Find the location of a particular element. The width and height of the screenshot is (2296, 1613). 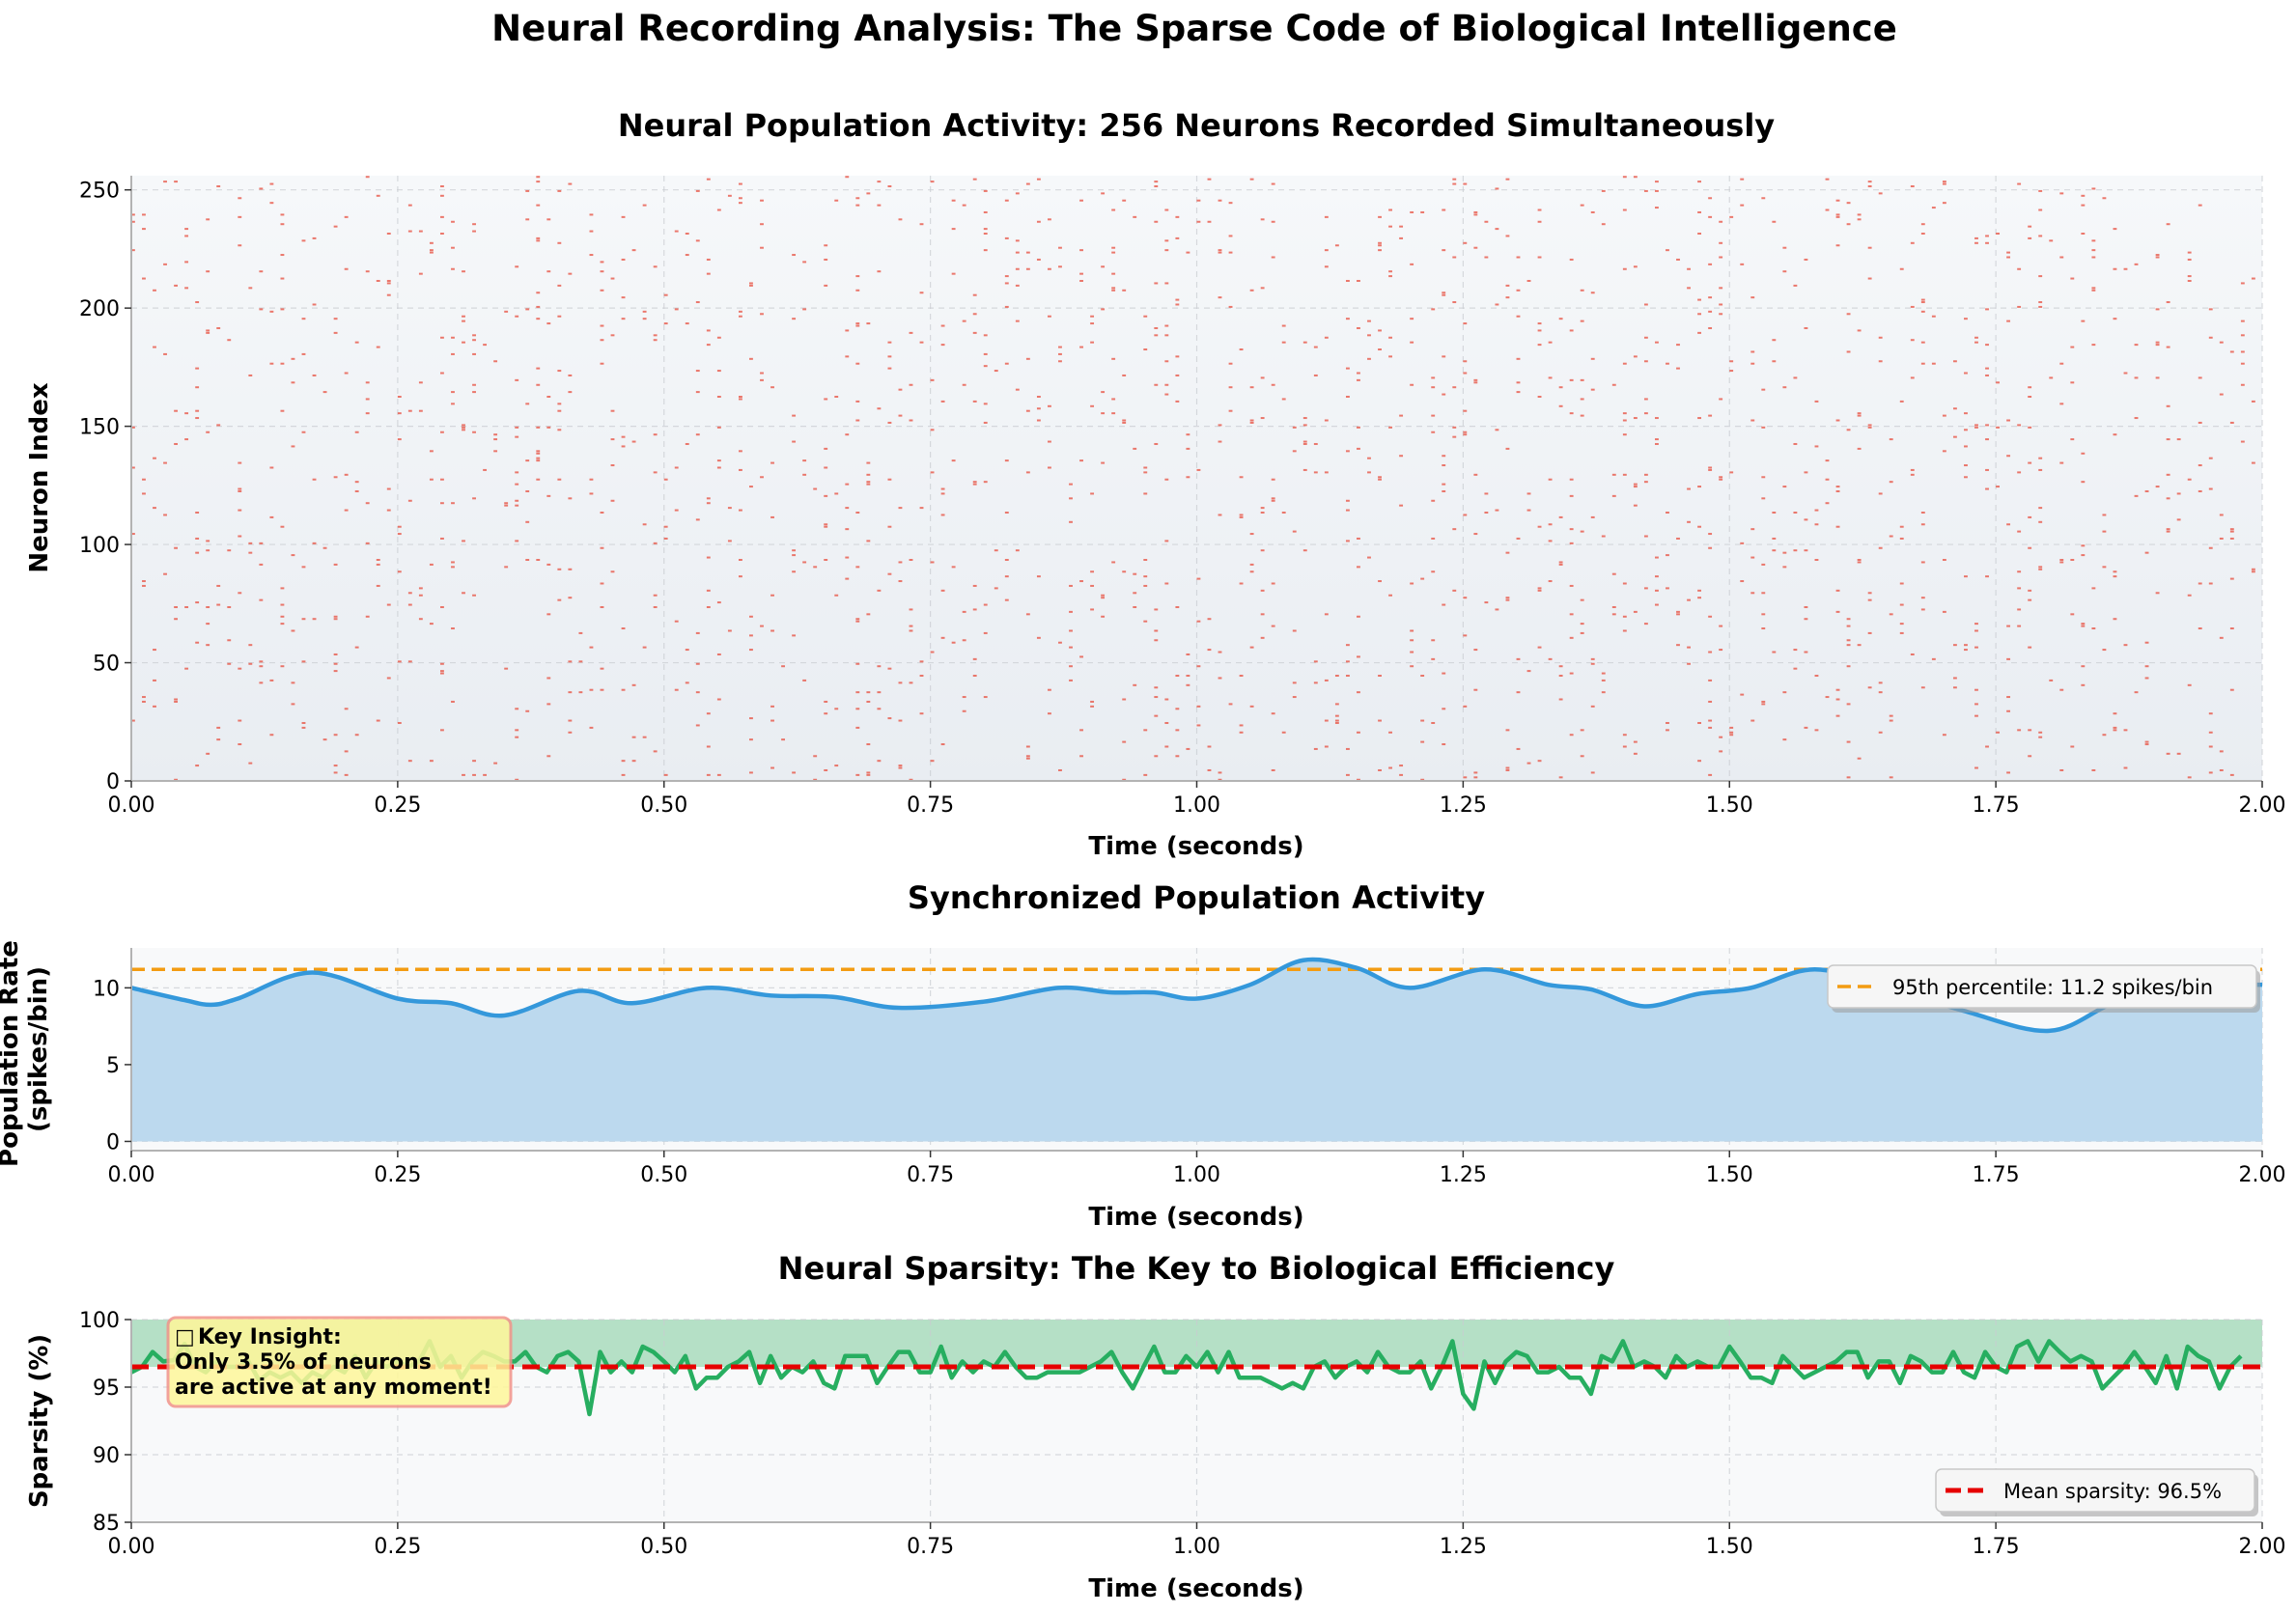

x-tick-label: 2.00 is located at coordinates (2262, 1547).